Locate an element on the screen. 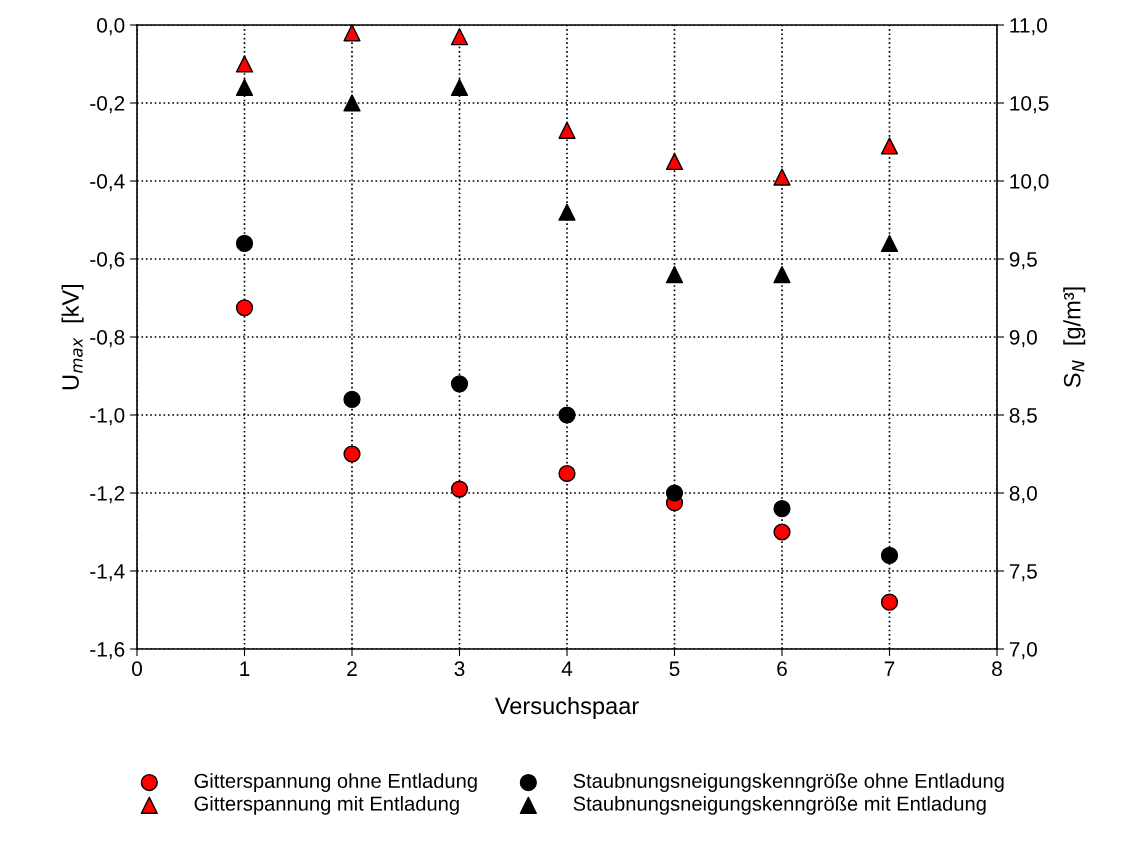  y-tick-label: 0,0 is located at coordinates (111, 27).